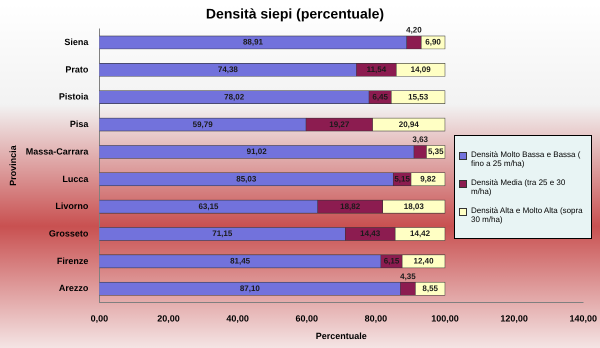  What do you see at coordinates (77, 41) in the screenshot?
I see `y-tick-label: Siena` at bounding box center [77, 41].